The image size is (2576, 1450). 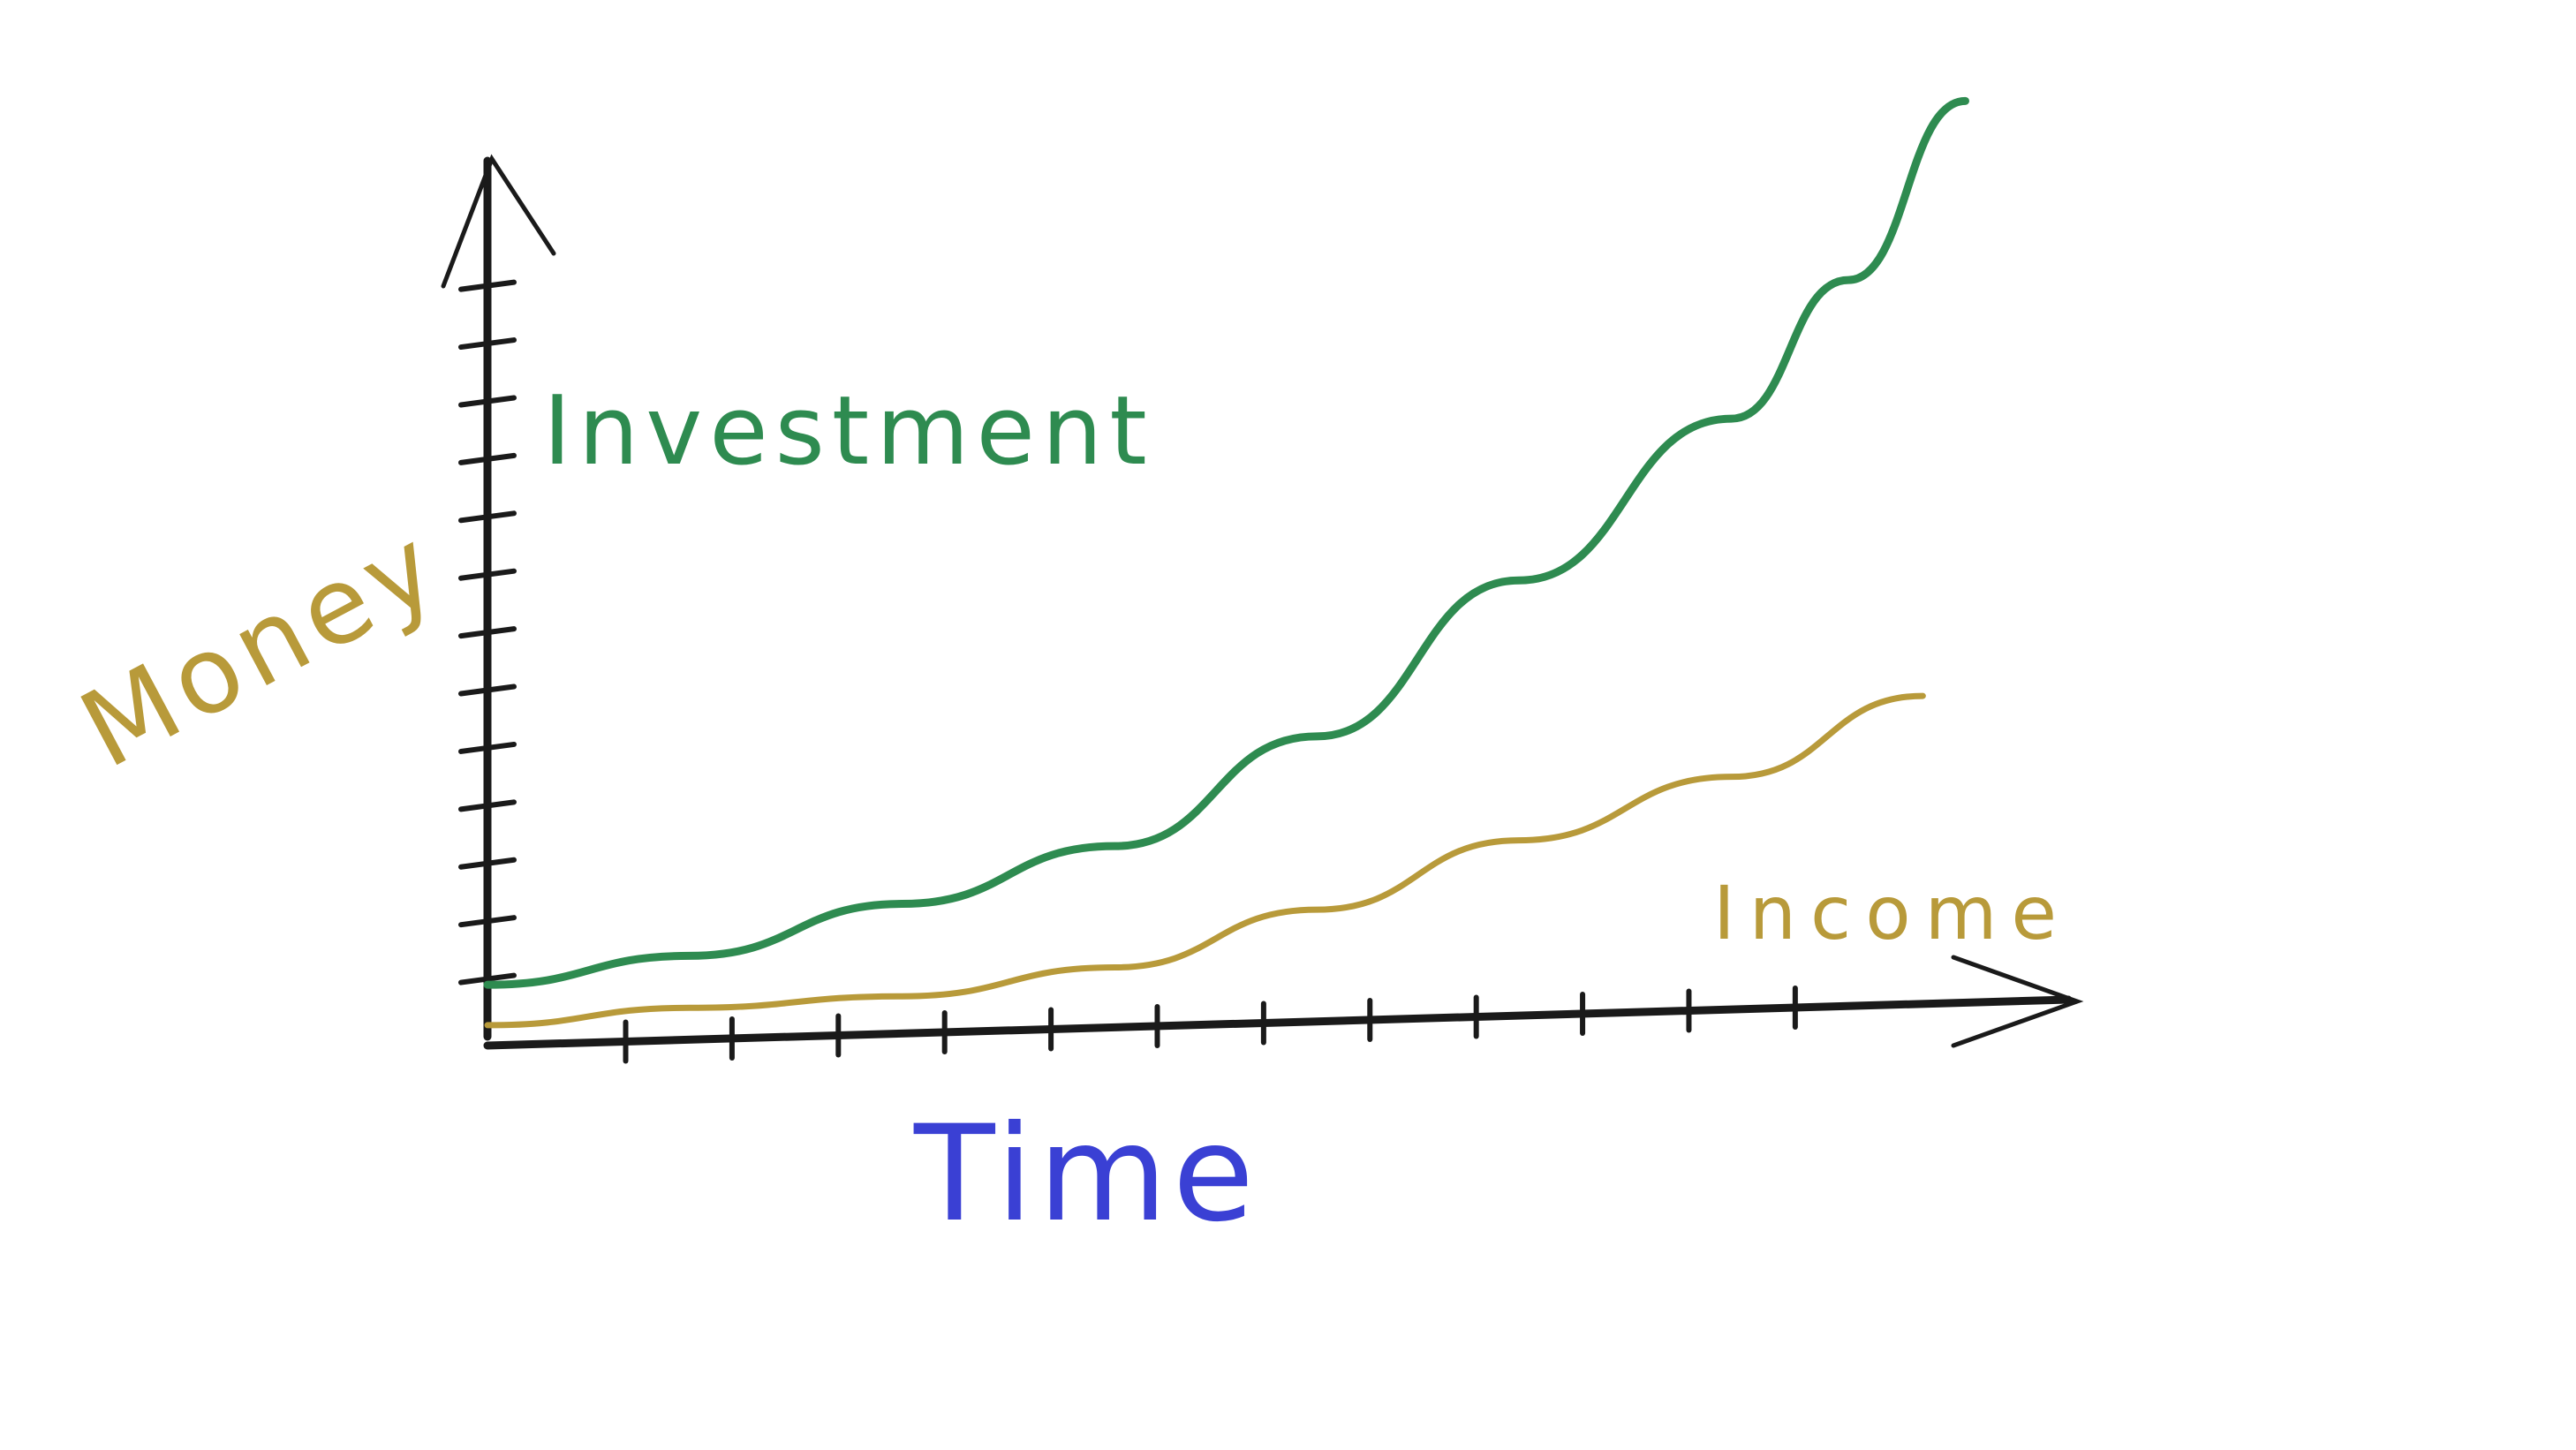 I want to click on series-line, so click(x=1205, y=861).